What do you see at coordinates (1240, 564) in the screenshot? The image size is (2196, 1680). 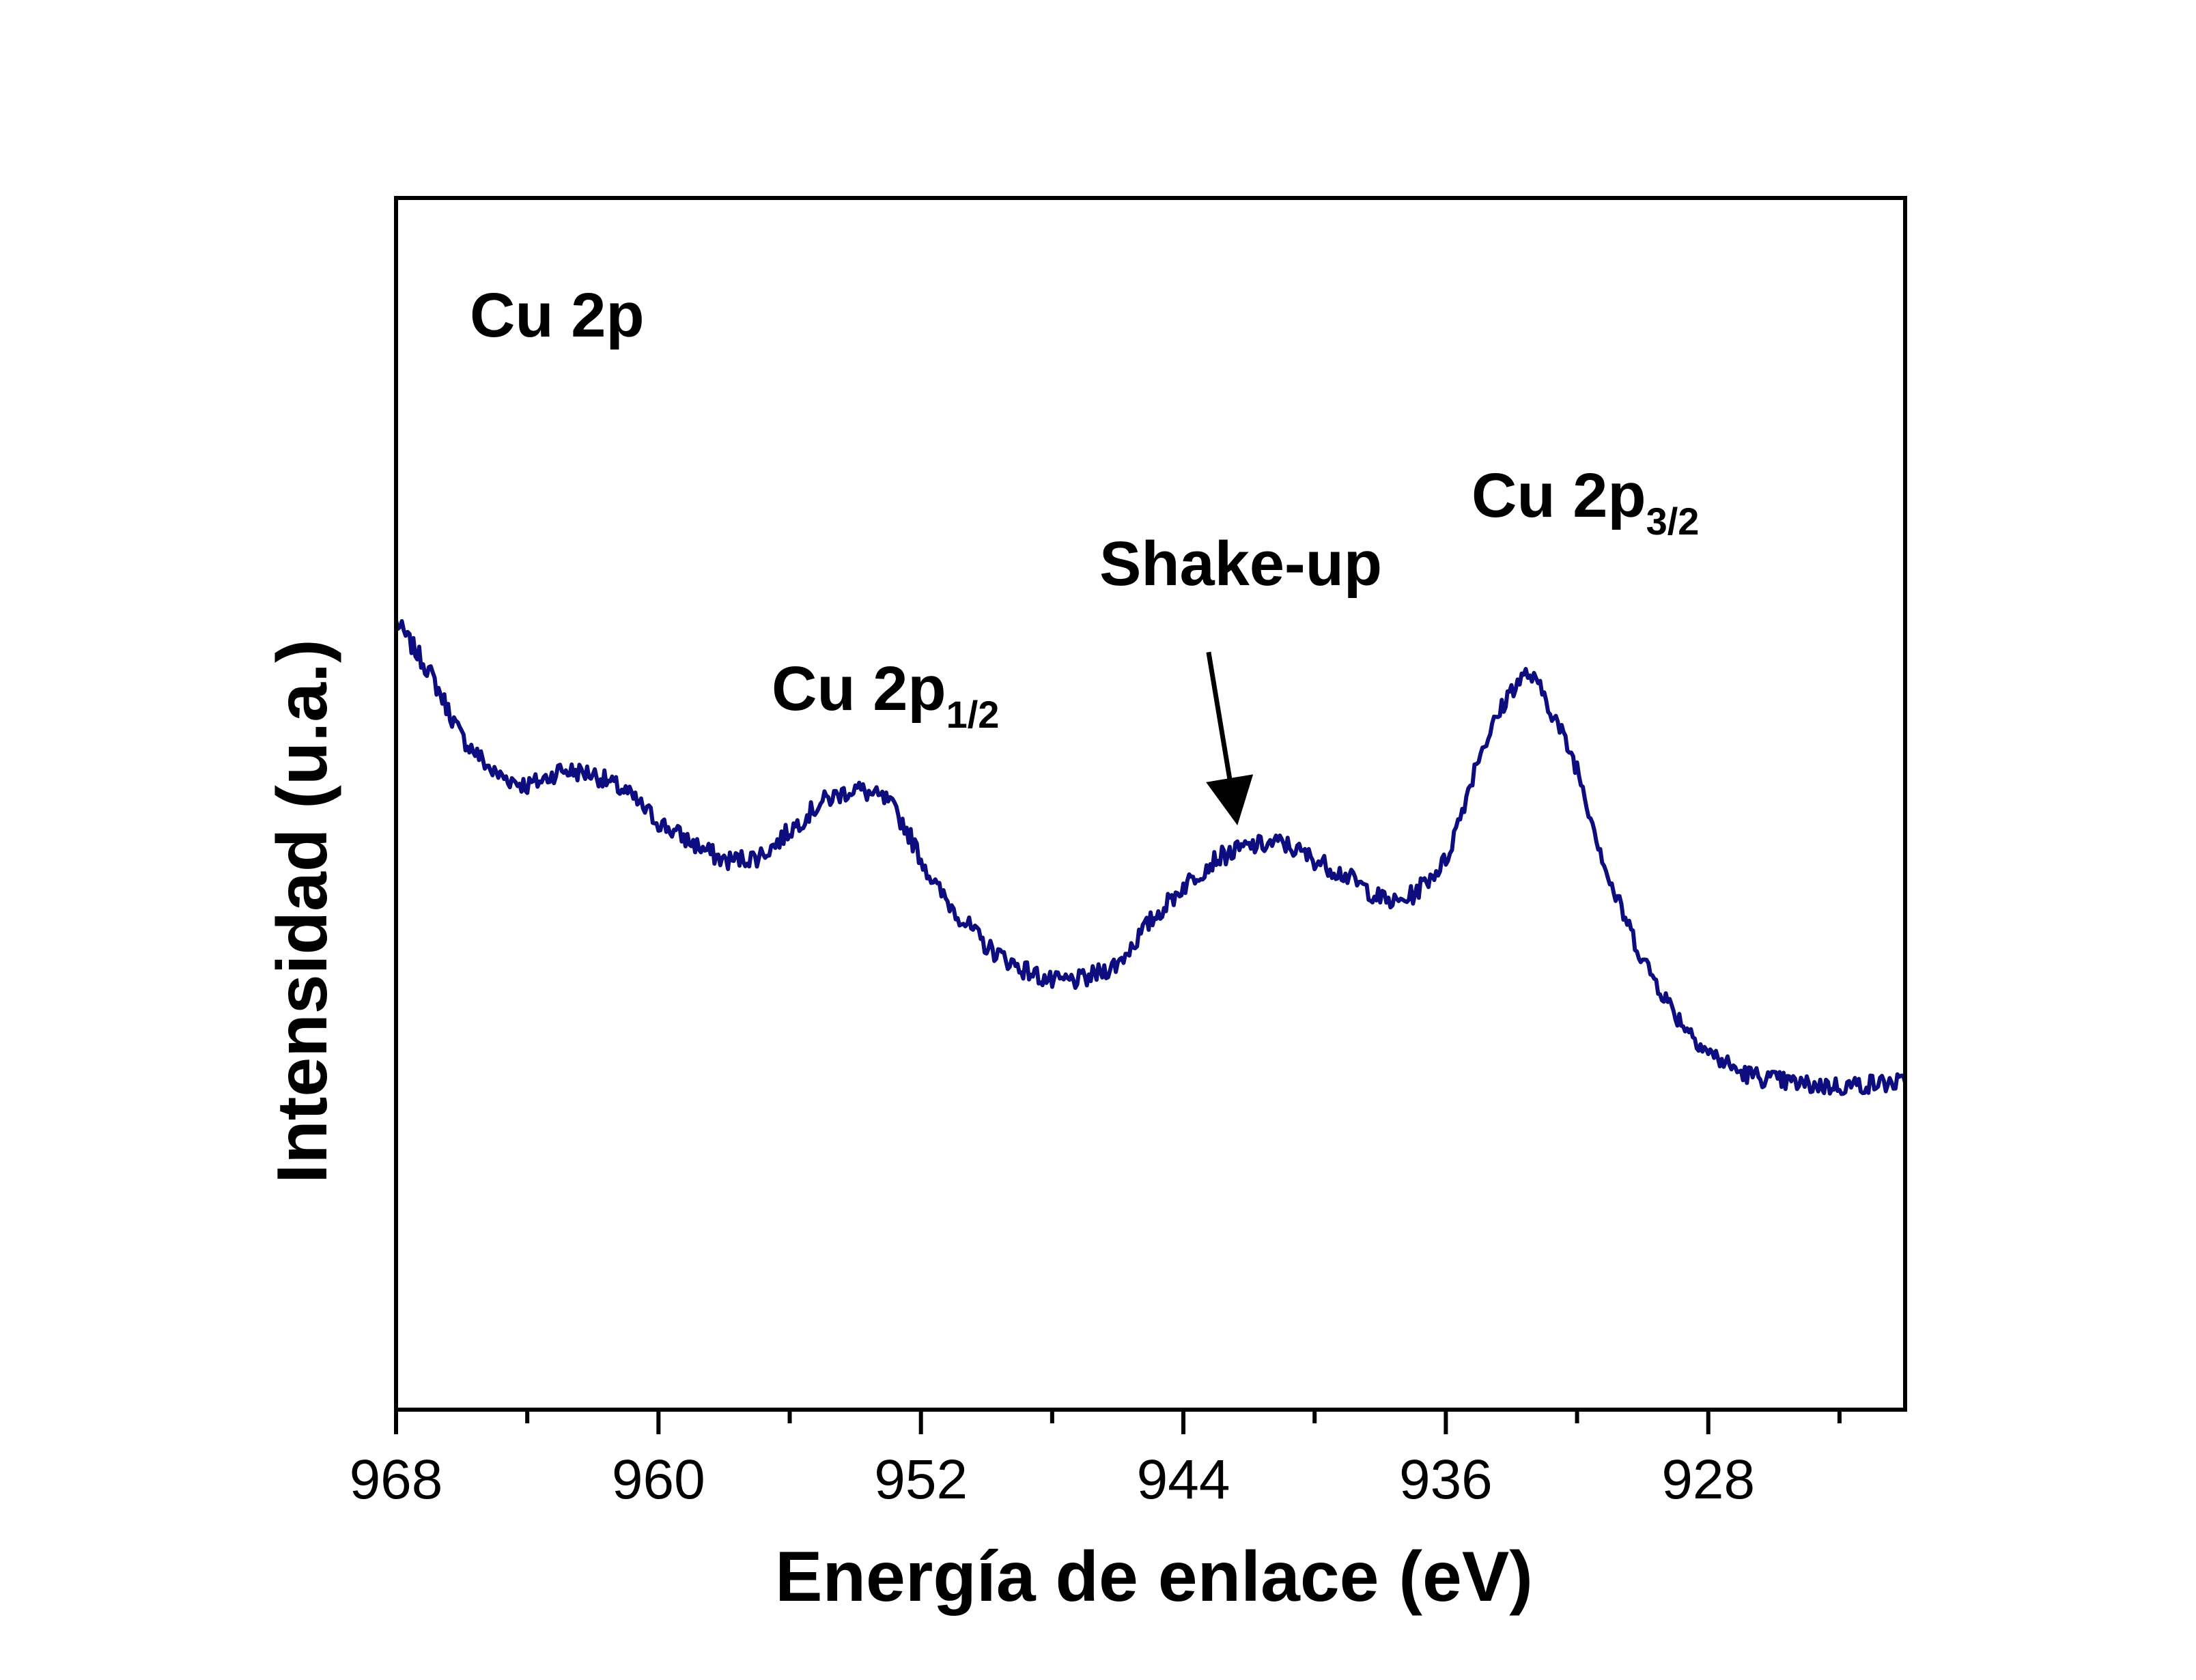 I see `annotation-shake-up: Shake-up` at bounding box center [1240, 564].